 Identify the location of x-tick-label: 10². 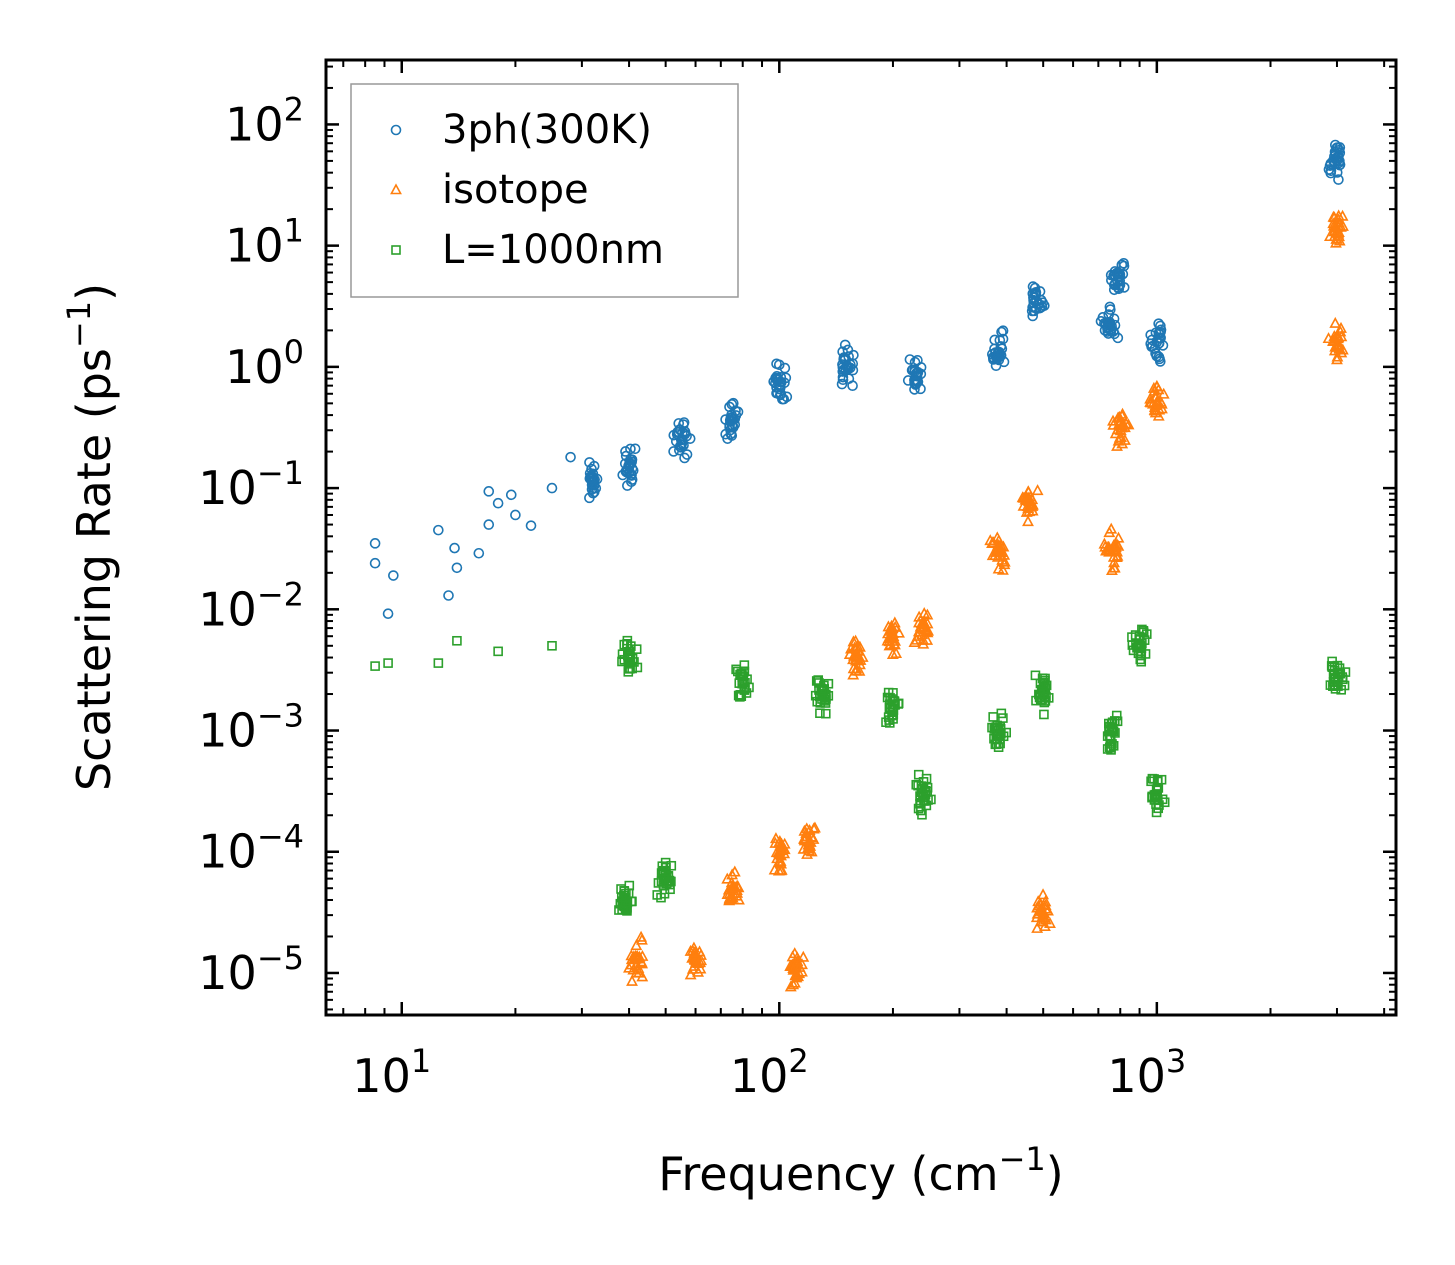
(769, 1072).